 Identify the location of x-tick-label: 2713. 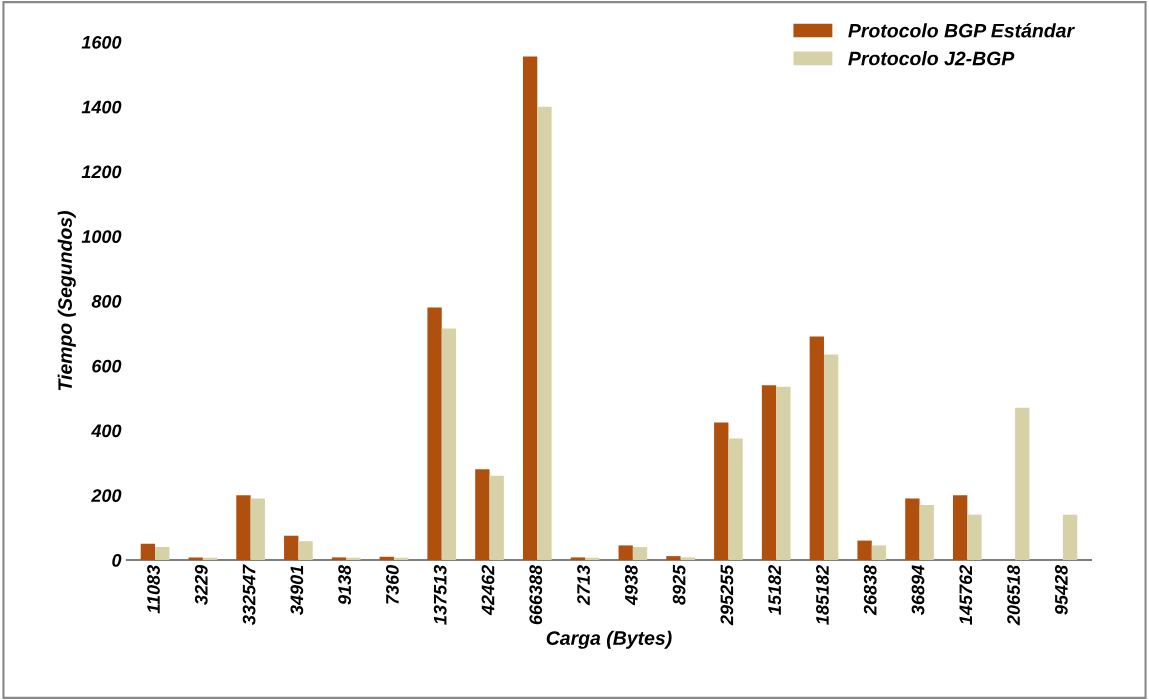
(583, 585).